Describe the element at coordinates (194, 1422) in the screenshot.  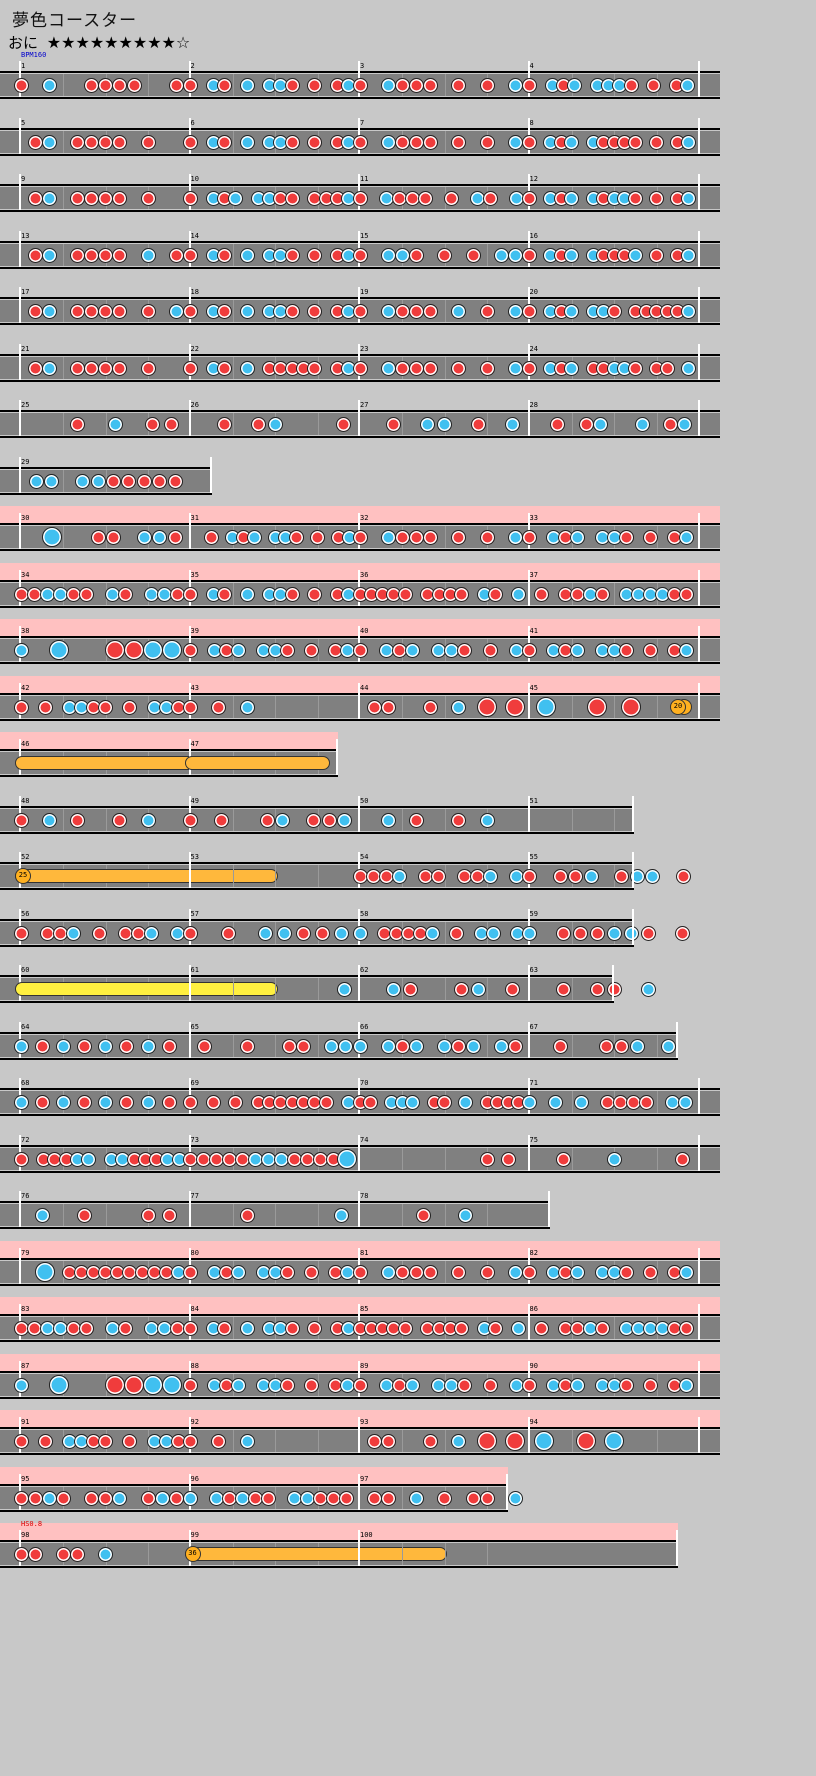
I see `bar-number: 92` at that location.